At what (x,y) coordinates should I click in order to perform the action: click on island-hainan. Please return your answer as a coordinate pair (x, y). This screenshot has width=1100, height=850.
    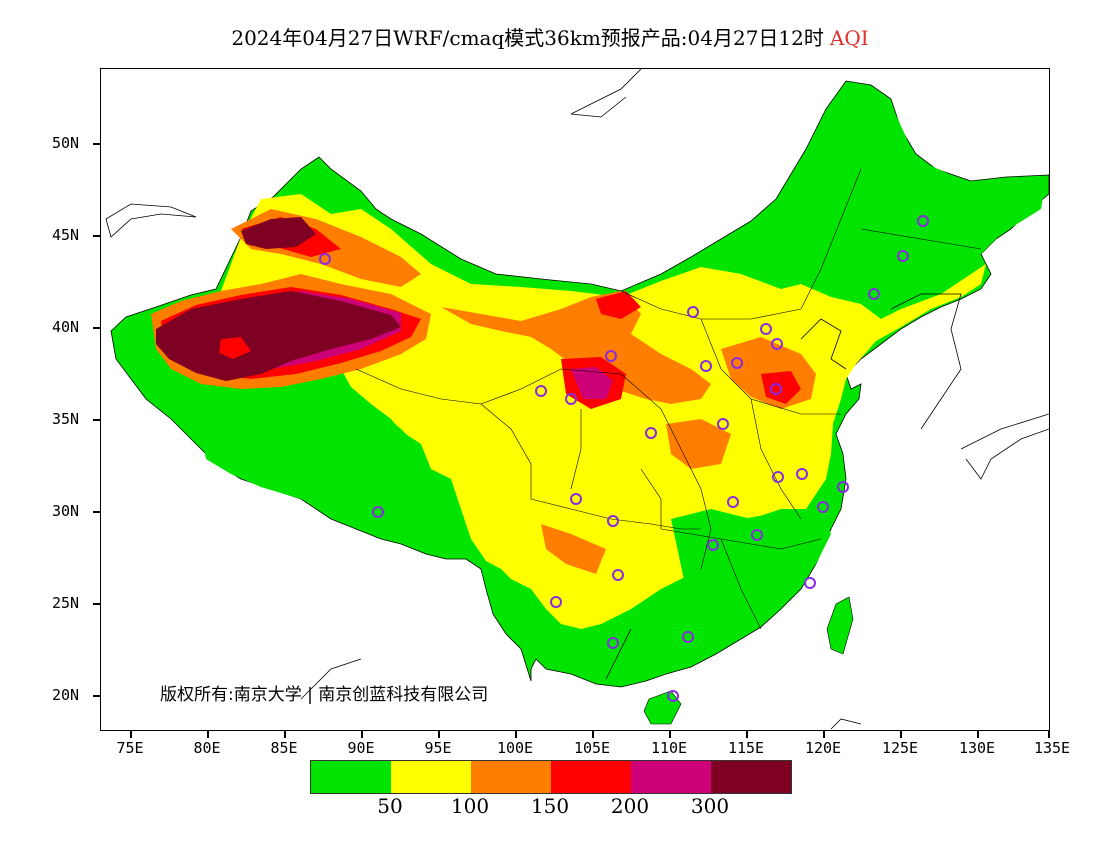
    Looking at the image, I should click on (662, 707).